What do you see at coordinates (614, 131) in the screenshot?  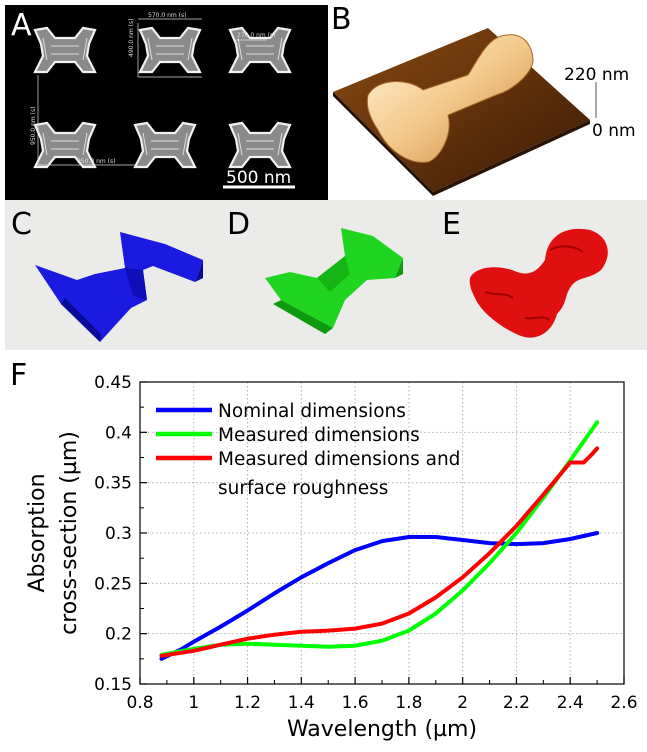 I see `afm-height-bottom: 0 nm` at bounding box center [614, 131].